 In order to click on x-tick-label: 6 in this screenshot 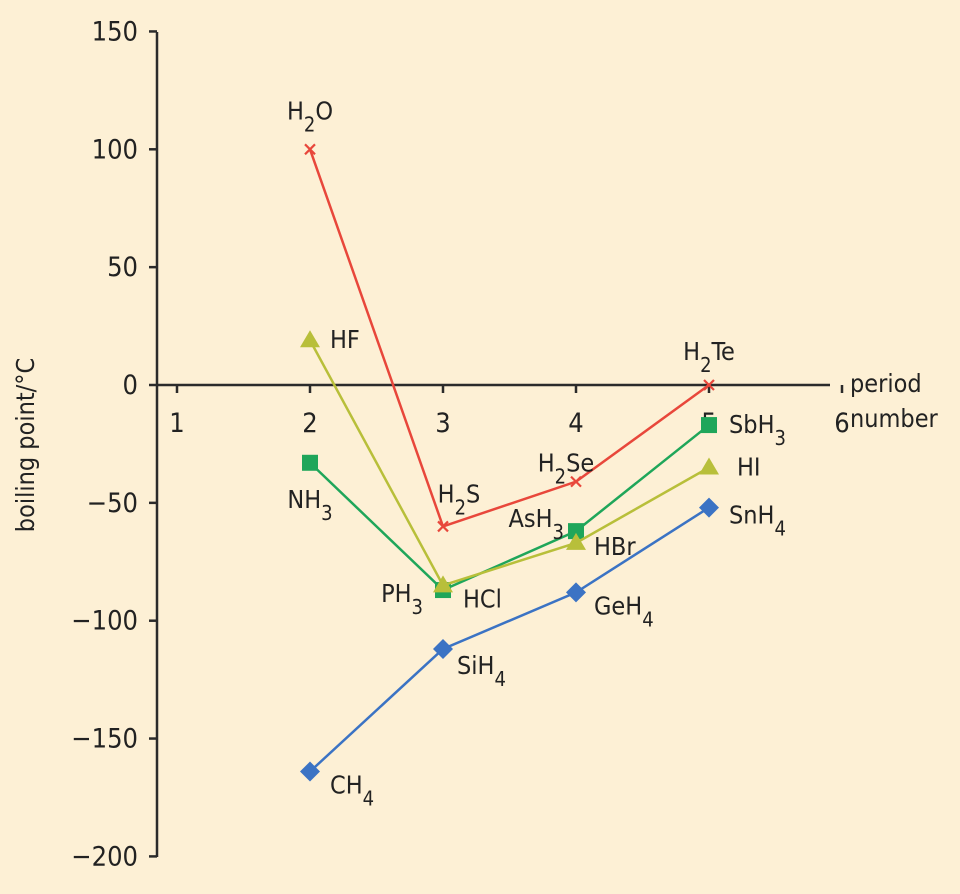, I will do `click(841, 423)`.